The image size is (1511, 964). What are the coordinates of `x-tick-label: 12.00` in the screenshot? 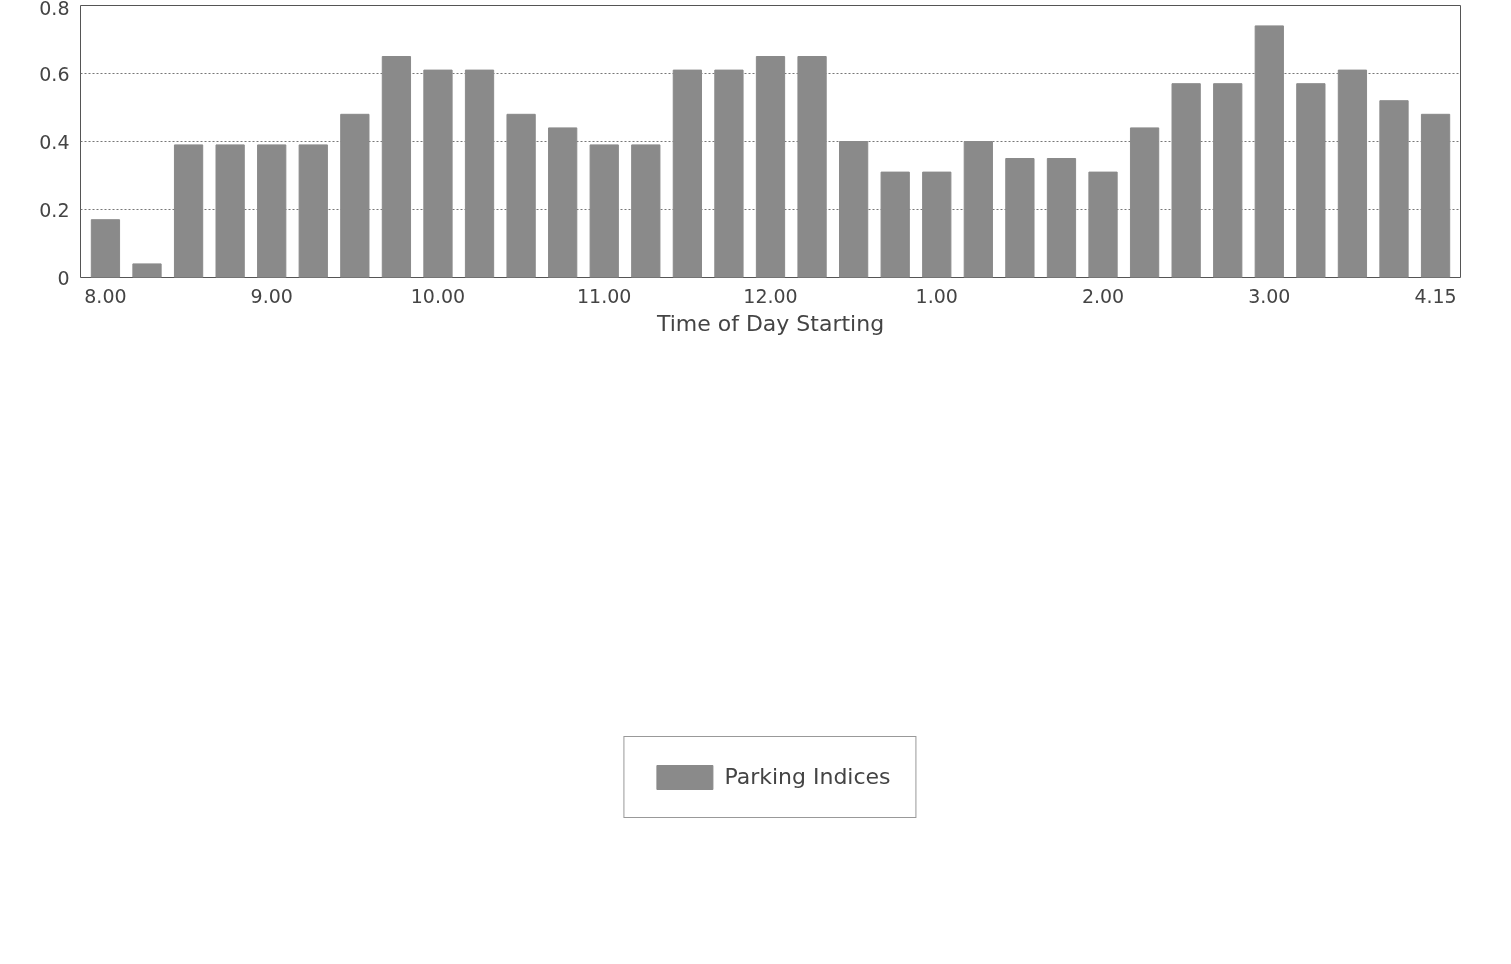 It's located at (770, 295).